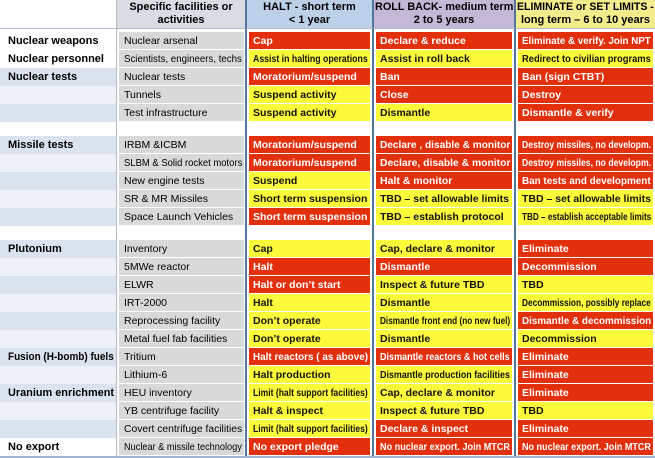  What do you see at coordinates (585, 320) in the screenshot?
I see `eliminate-chip: Dismantle & decommission` at bounding box center [585, 320].